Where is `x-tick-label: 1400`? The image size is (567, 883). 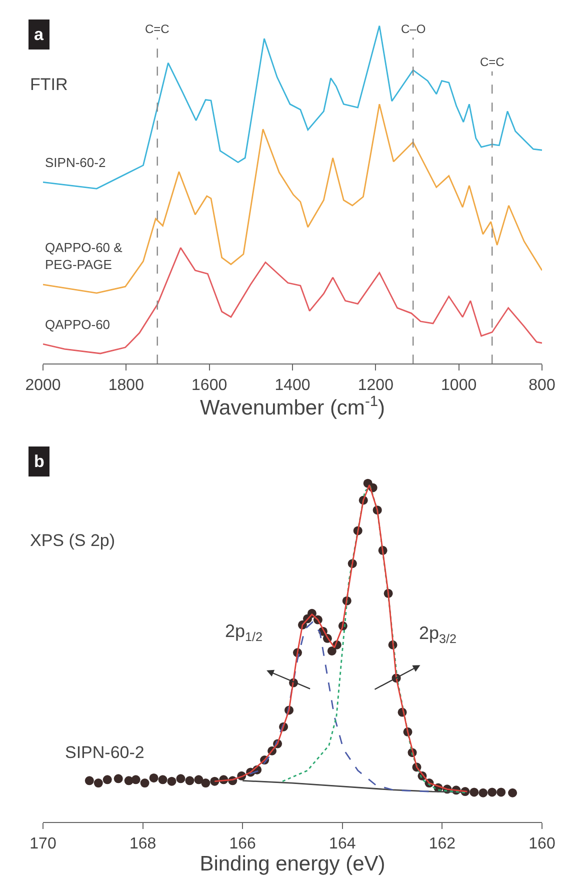 x-tick-label: 1400 is located at coordinates (292, 385).